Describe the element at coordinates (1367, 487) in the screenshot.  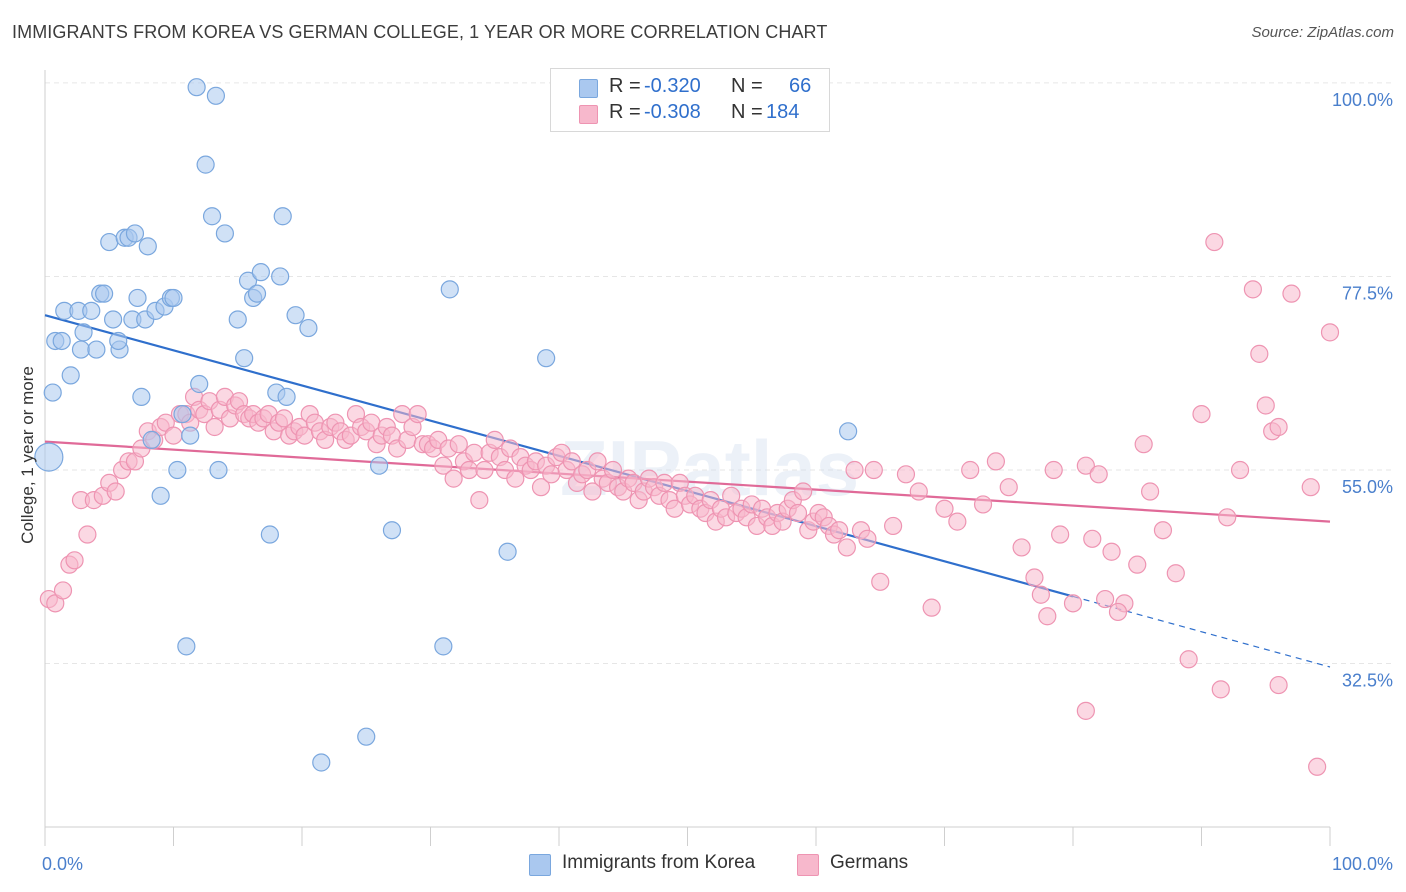
I see `y-tick-label: 55.0%` at that location.